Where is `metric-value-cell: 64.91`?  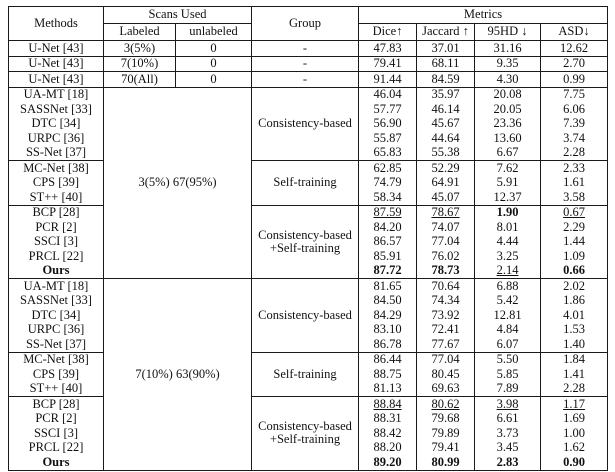
metric-value-cell: 64.91 is located at coordinates (446, 182).